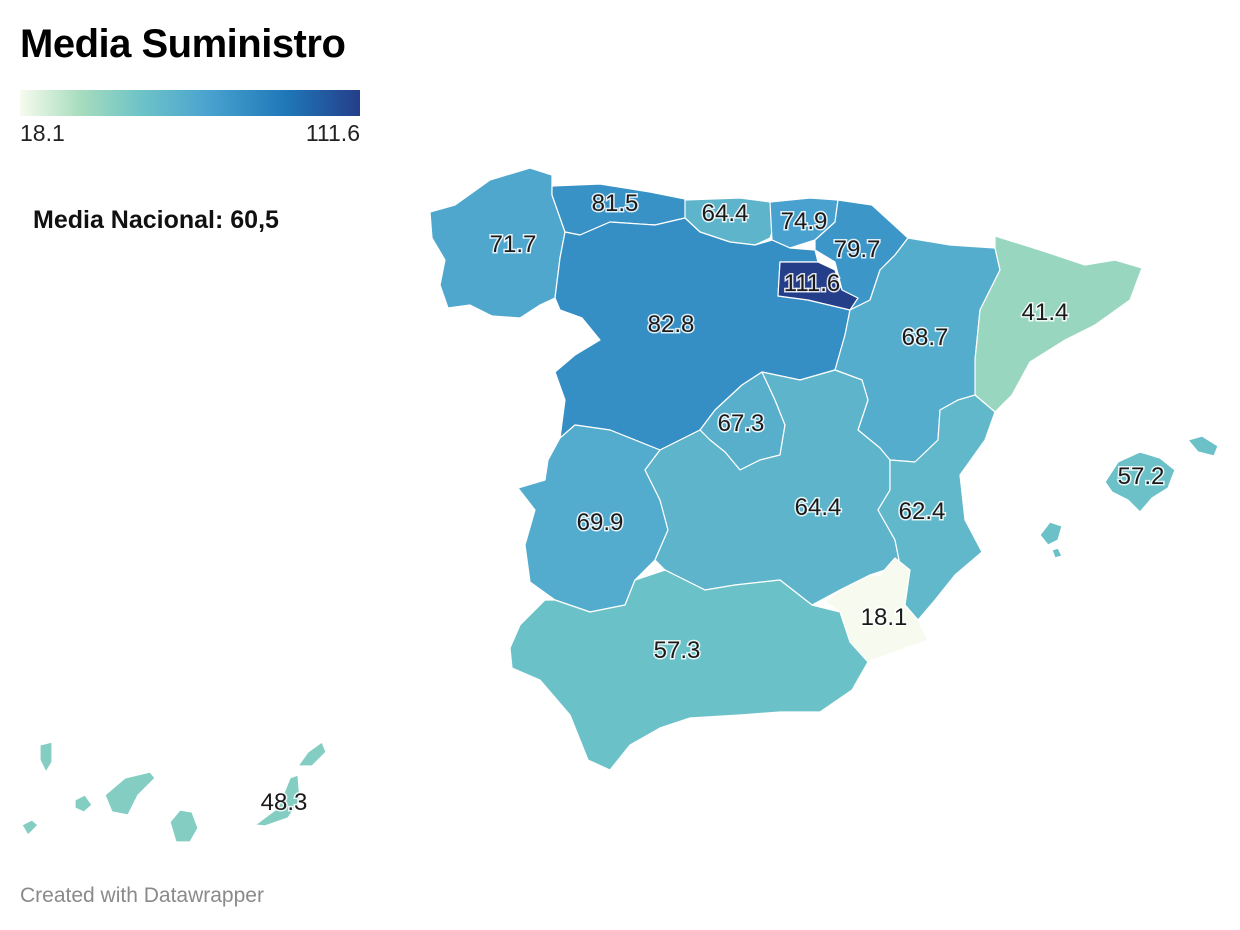  I want to click on label-pais-vasco: 74.9, so click(804, 221).